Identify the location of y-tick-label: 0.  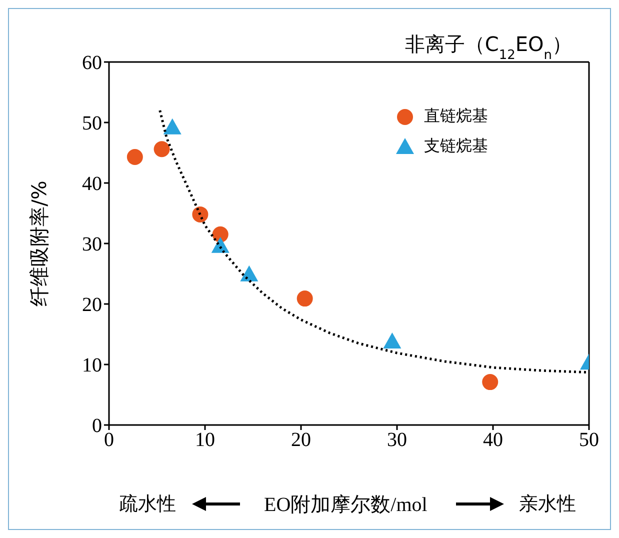
(97, 426).